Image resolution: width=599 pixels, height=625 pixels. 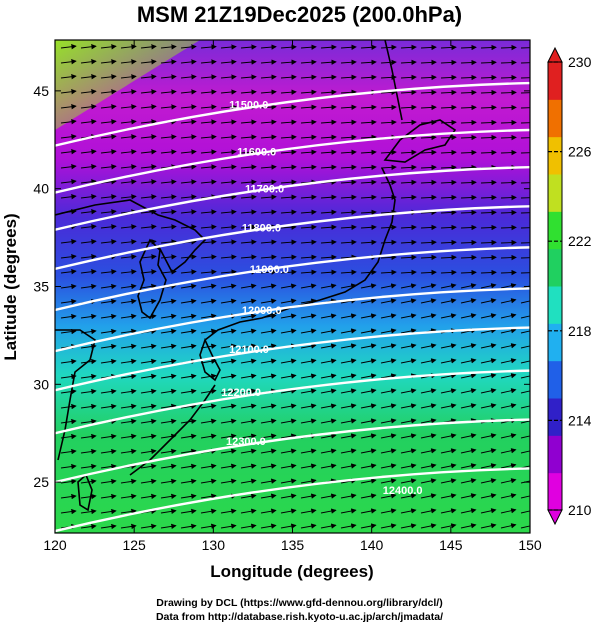 I want to click on colorbar-tick-label: 230, so click(x=580, y=62).